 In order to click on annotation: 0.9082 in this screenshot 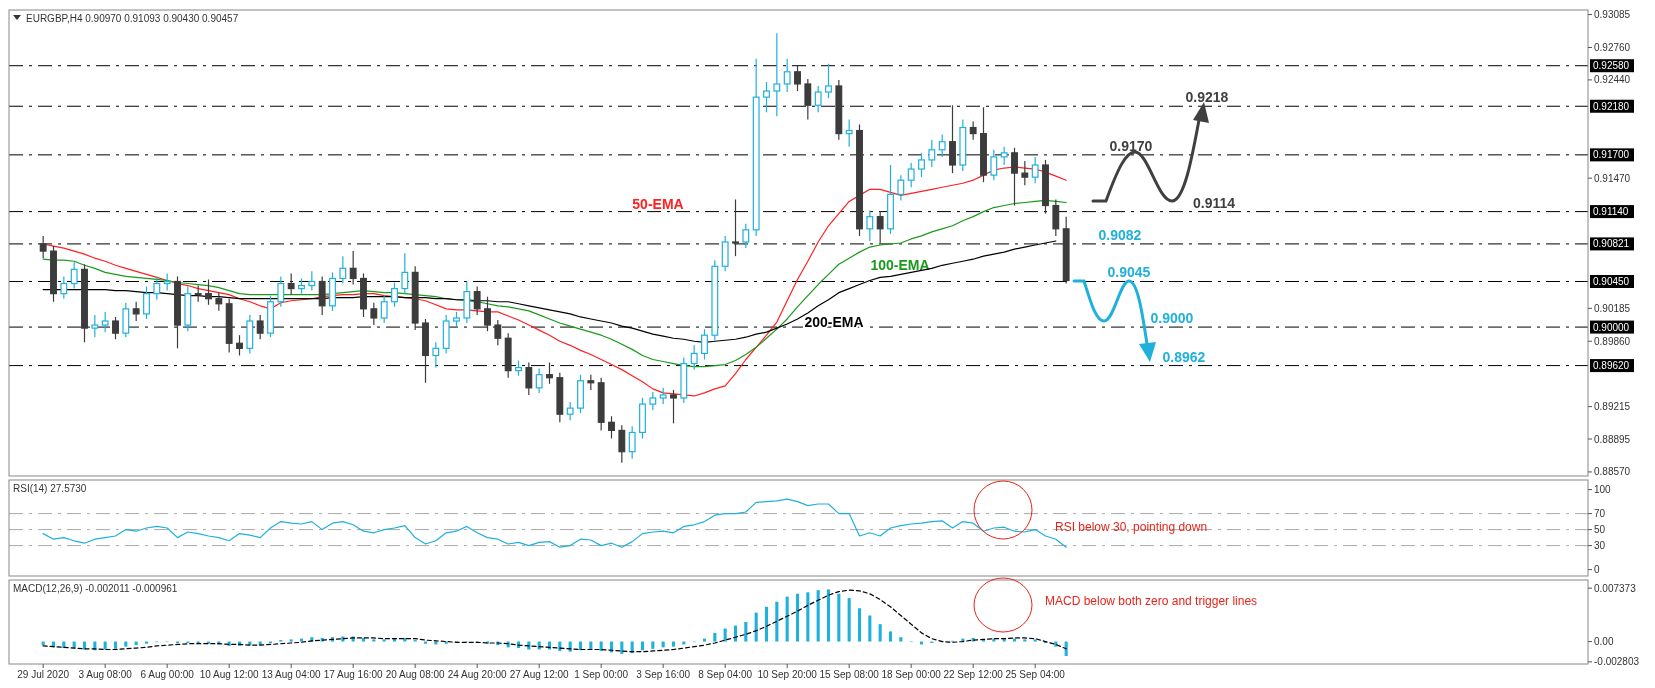, I will do `click(1120, 235)`.